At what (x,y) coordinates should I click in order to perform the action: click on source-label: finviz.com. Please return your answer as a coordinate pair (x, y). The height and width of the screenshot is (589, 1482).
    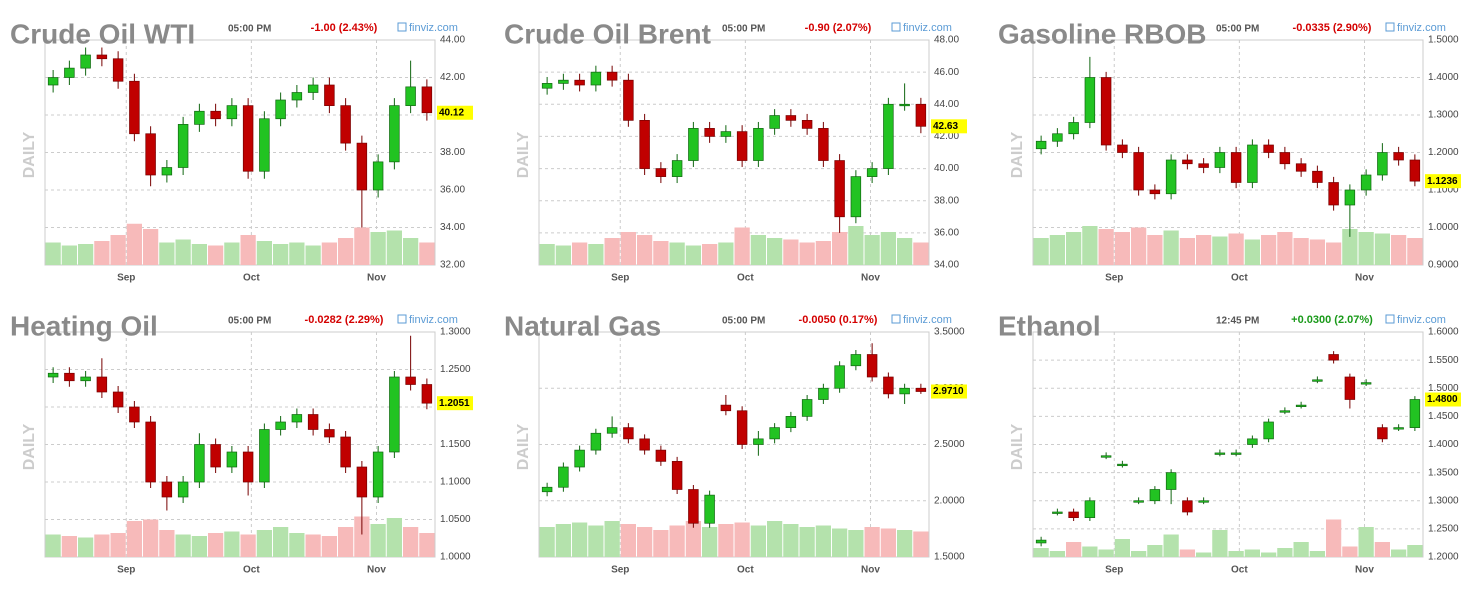
    Looking at the image, I should click on (927, 28).